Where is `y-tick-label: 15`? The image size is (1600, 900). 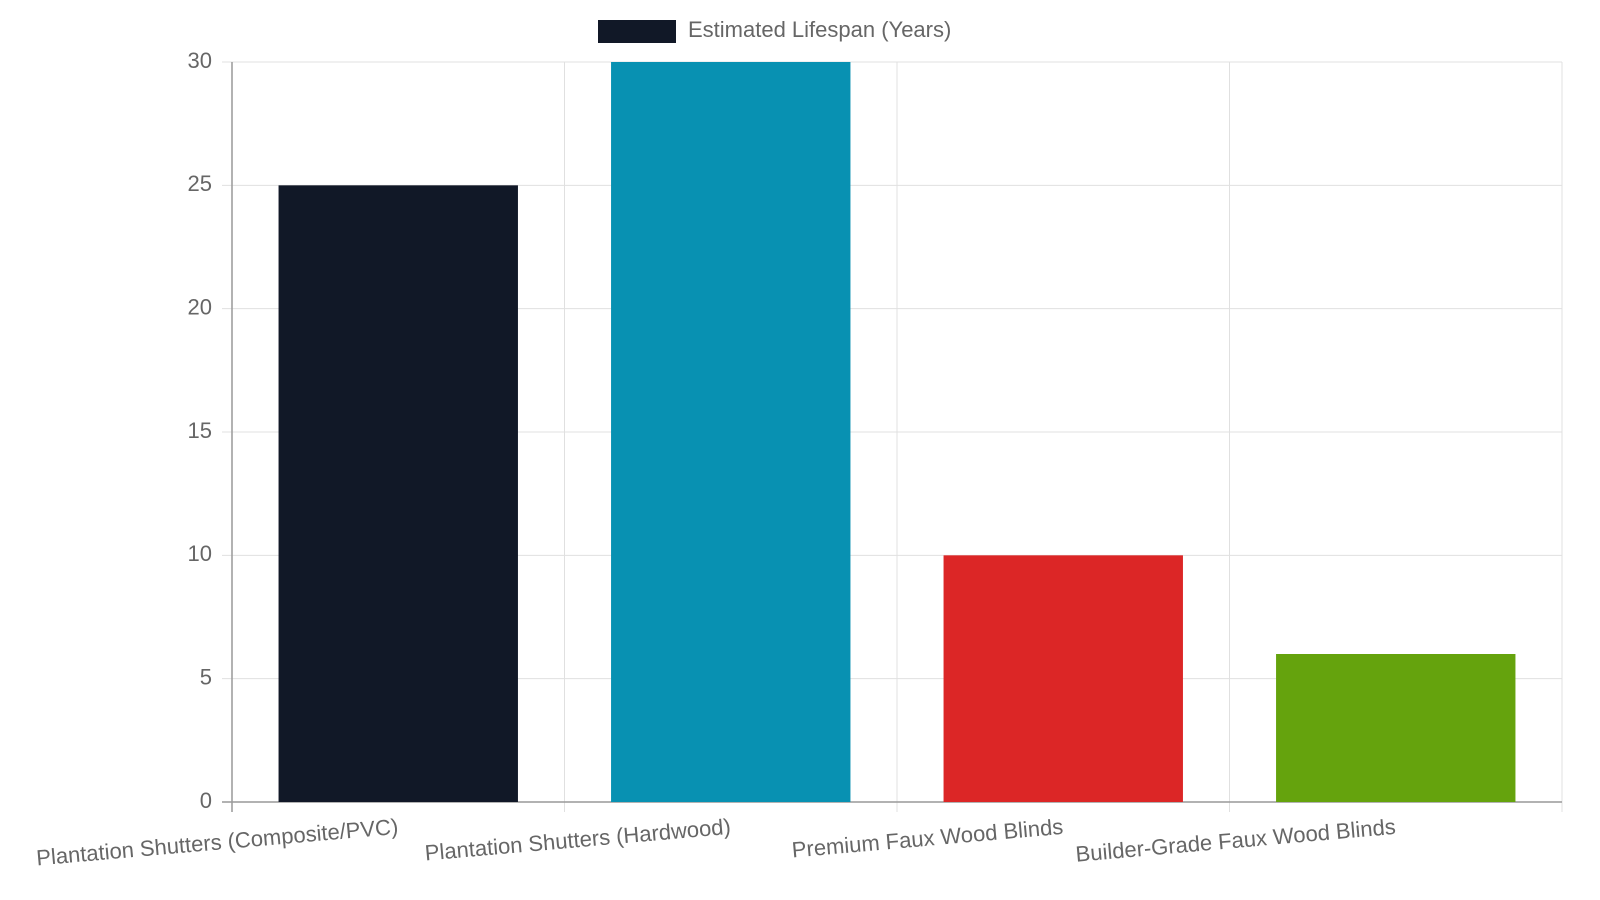 y-tick-label: 15 is located at coordinates (200, 430).